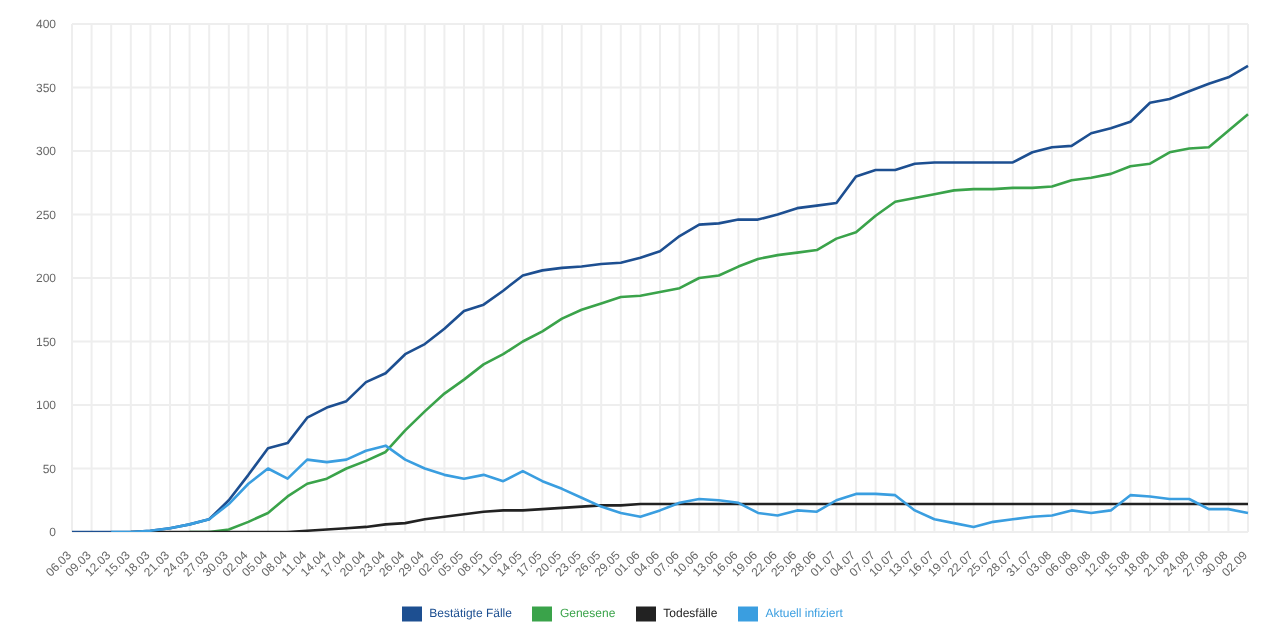 Image resolution: width=1280 pixels, height=640 pixels. I want to click on line-series, so click(679, 488).